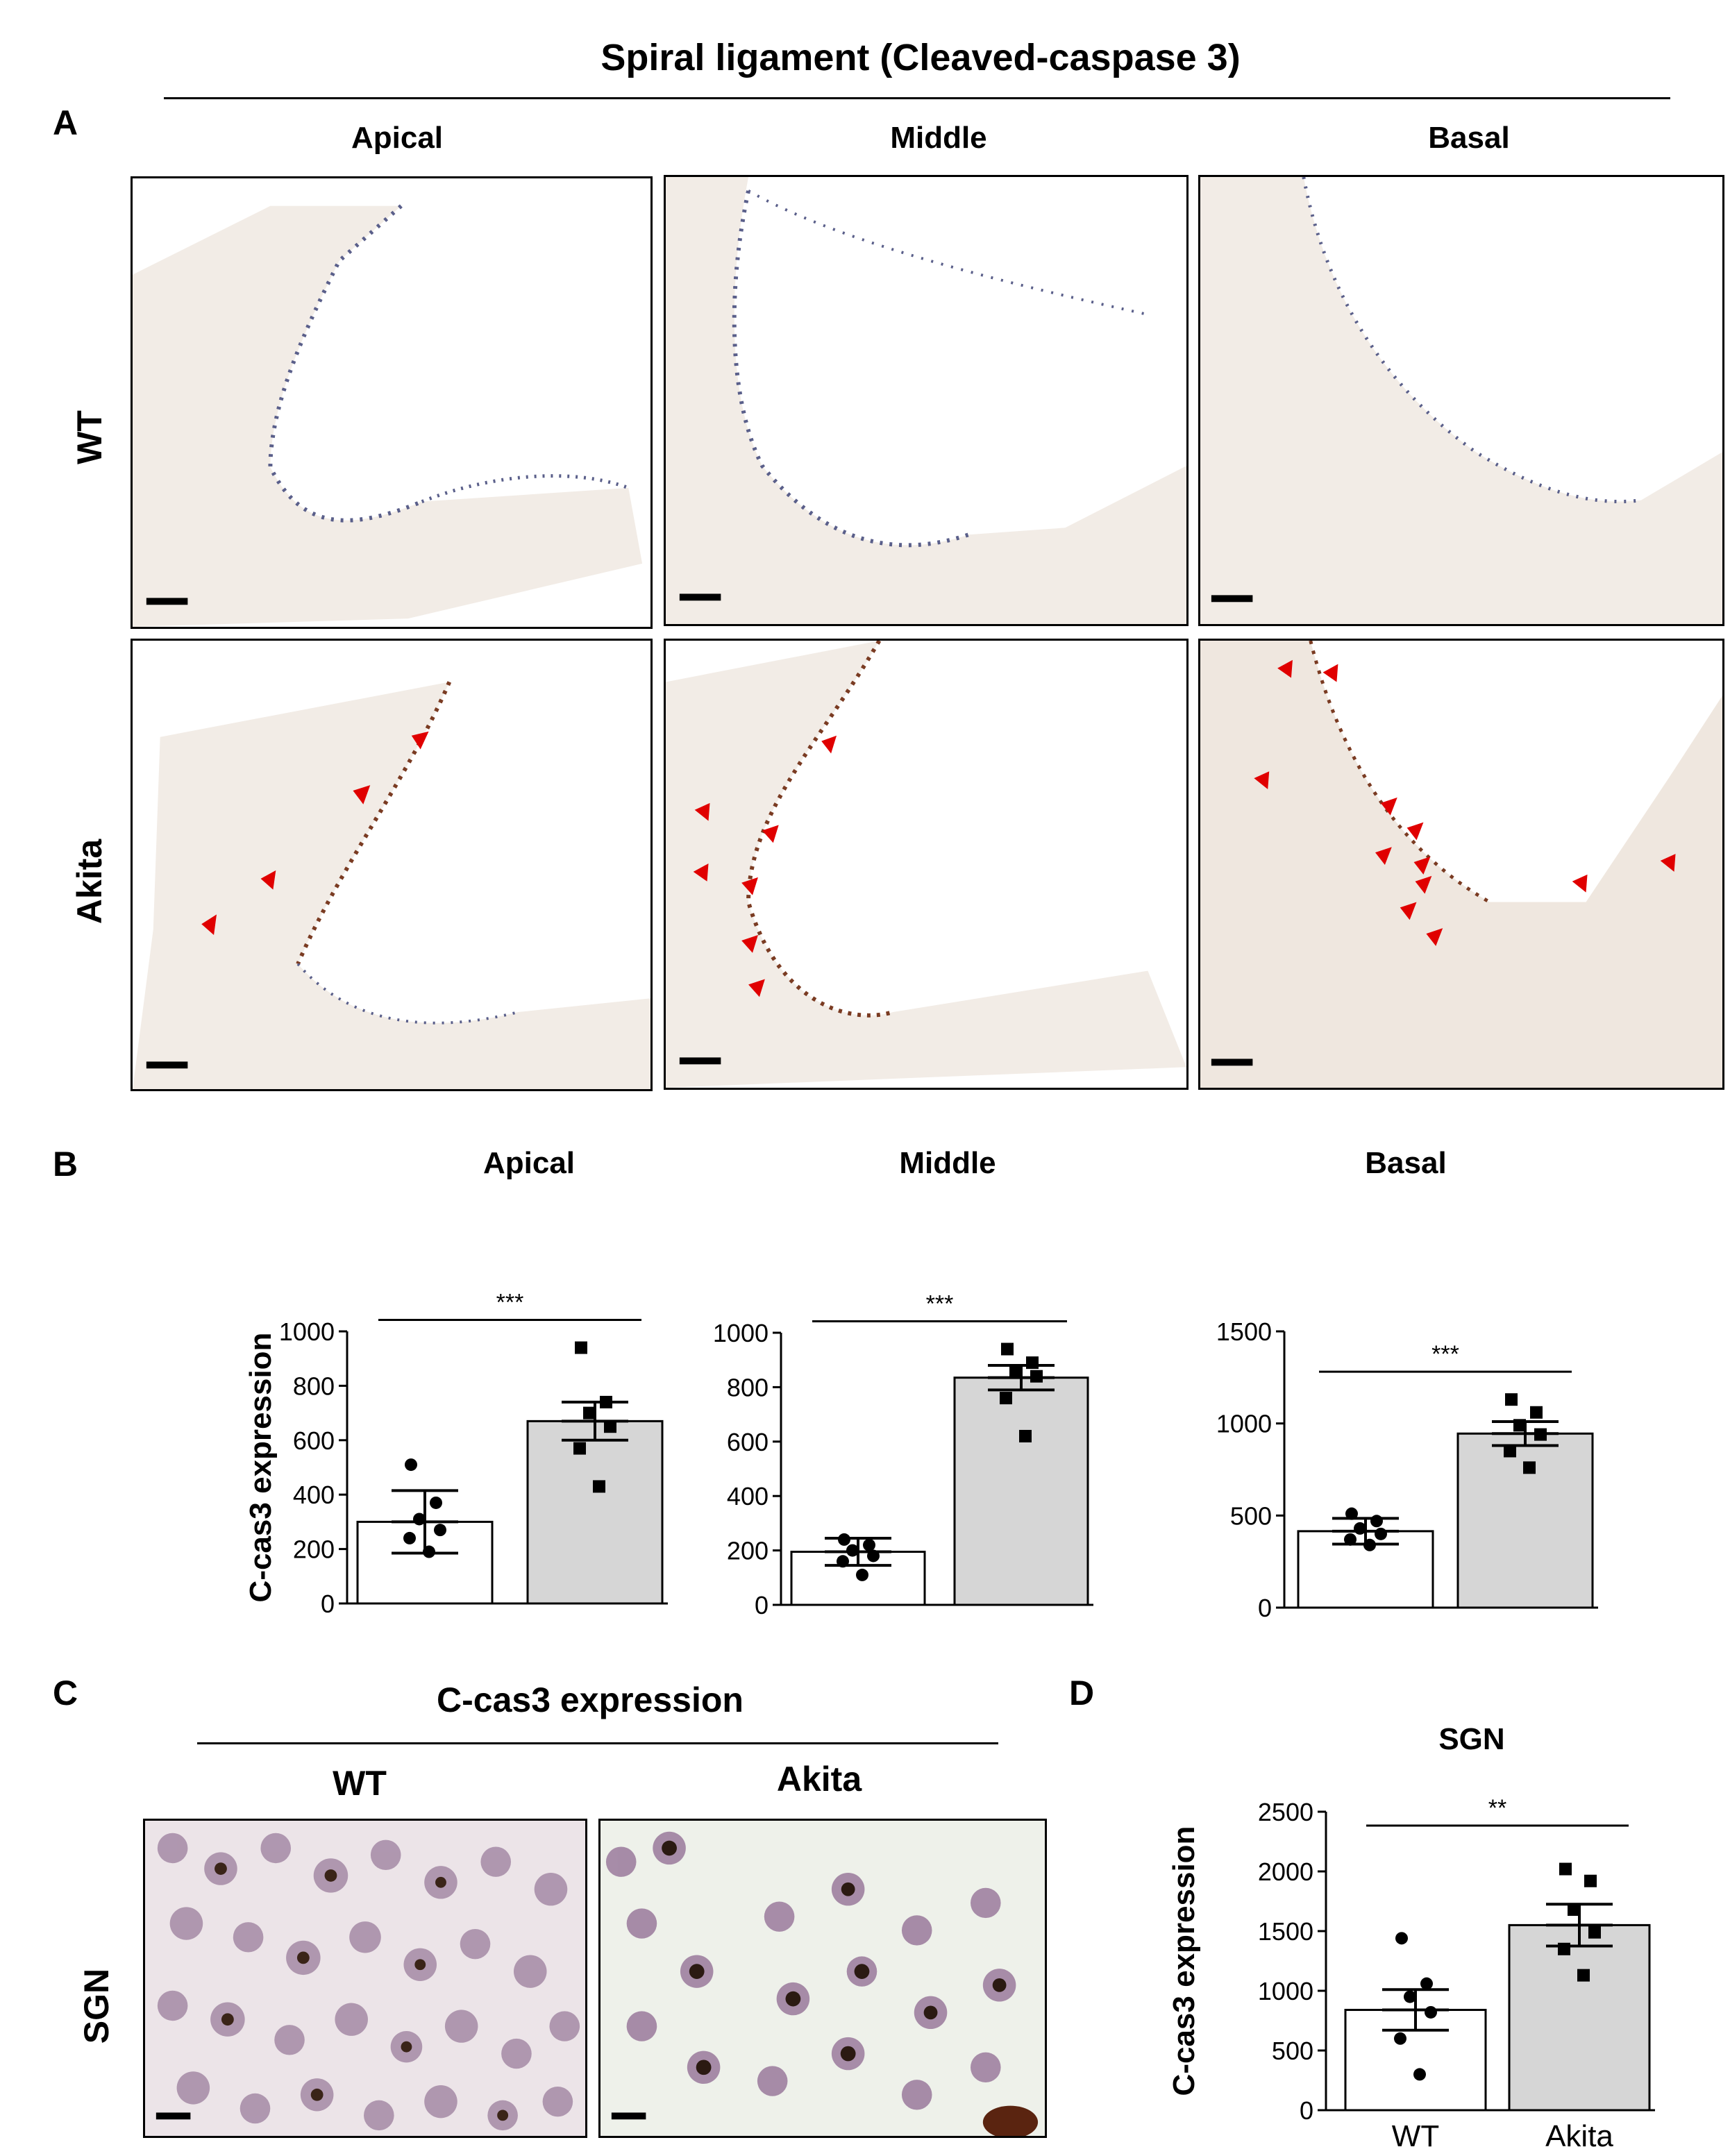 Image resolution: width=1730 pixels, height=2156 pixels. What do you see at coordinates (529, 1163) in the screenshot?
I see `chart-title: Apical` at bounding box center [529, 1163].